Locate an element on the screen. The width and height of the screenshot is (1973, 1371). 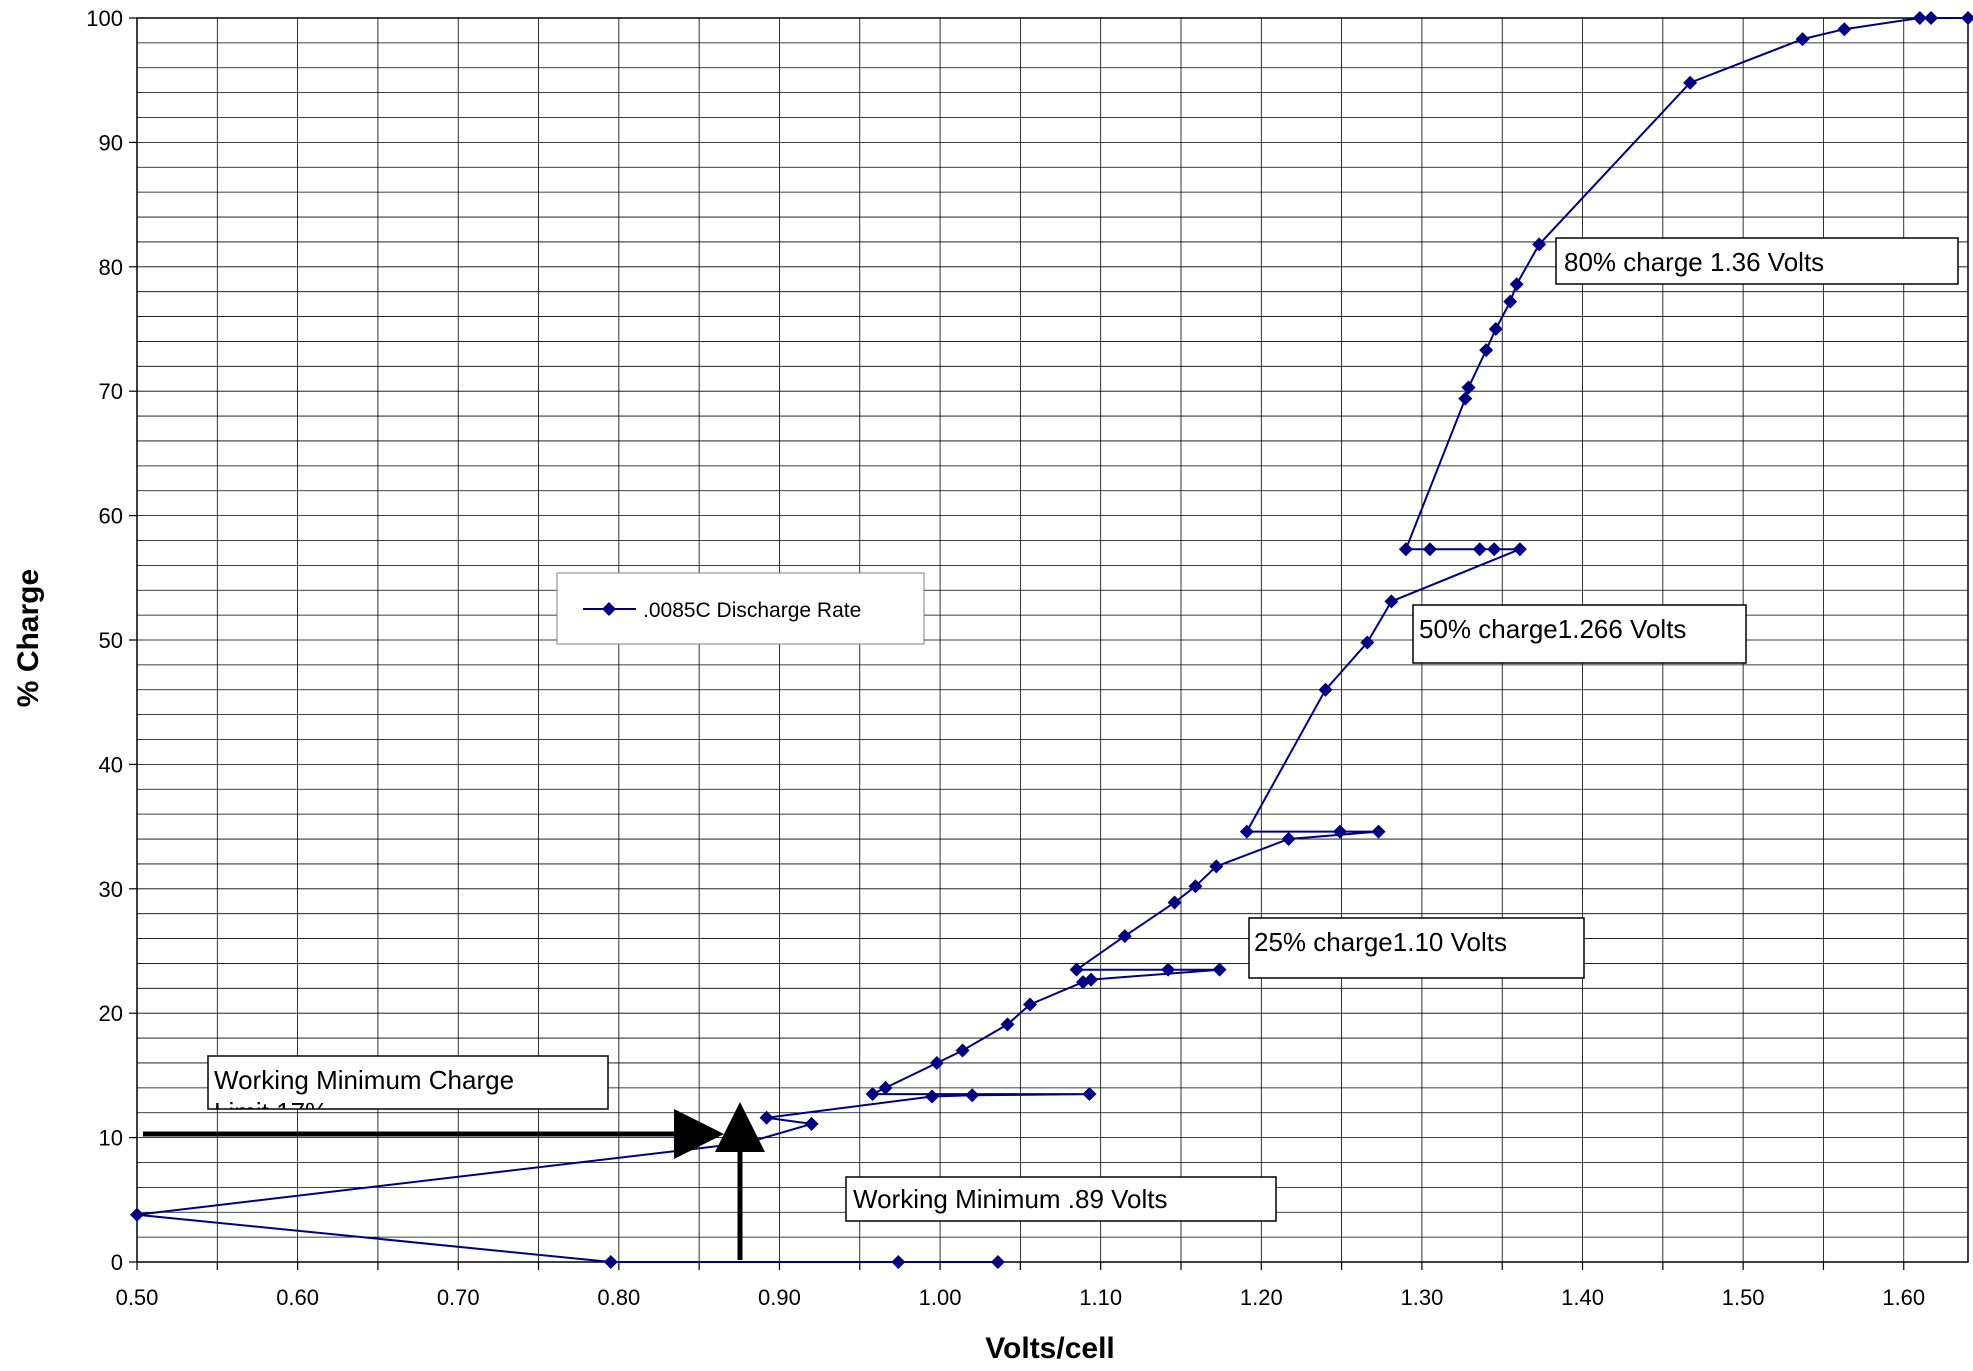
y-tick-label: 10 is located at coordinates (111, 1138).